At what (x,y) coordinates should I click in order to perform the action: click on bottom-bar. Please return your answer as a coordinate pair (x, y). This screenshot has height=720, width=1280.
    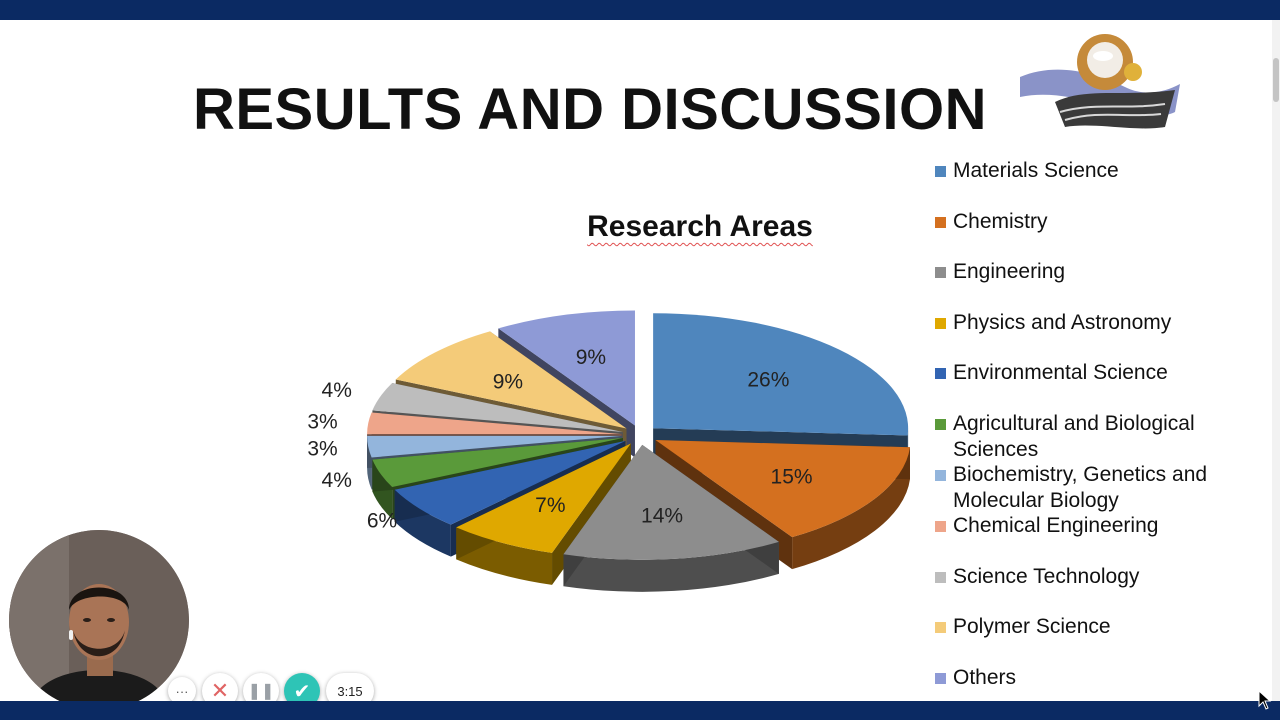
    Looking at the image, I should click on (640, 710).